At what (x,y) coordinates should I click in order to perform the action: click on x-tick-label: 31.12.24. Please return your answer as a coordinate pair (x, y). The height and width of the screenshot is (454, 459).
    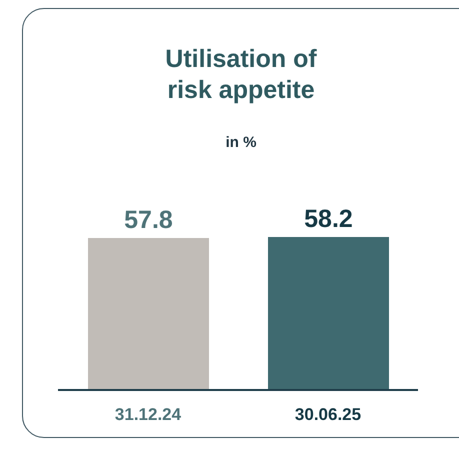
    Looking at the image, I should click on (148, 414).